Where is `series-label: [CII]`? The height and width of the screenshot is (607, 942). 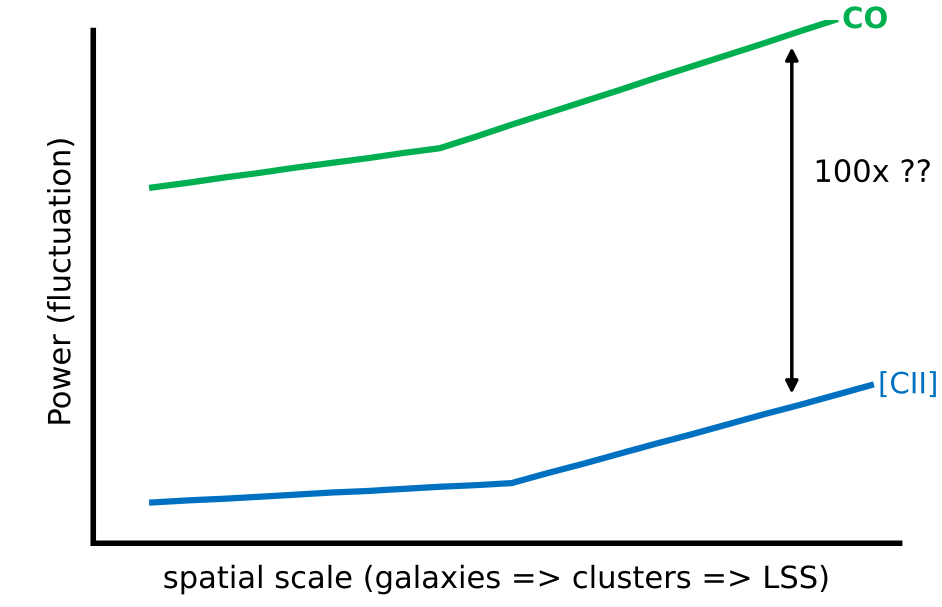 series-label: [CII] is located at coordinates (908, 384).